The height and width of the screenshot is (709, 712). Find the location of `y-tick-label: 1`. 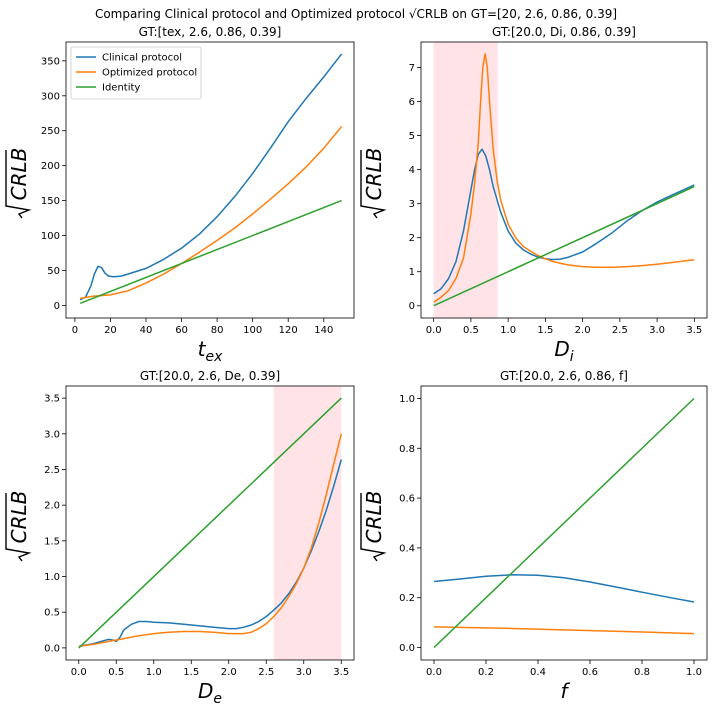

y-tick-label: 1 is located at coordinates (412, 272).